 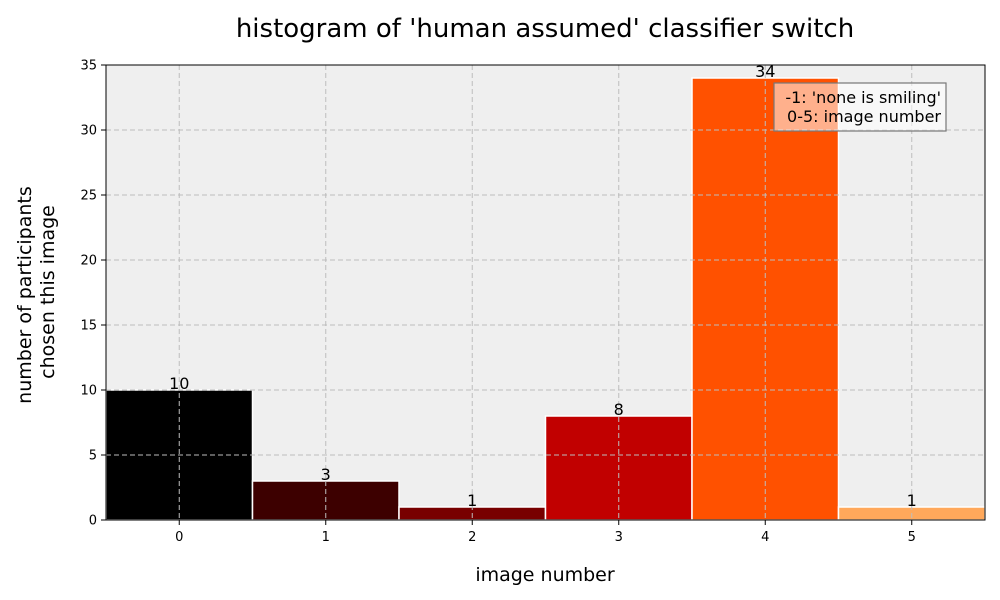 I want to click on y-axis-label-line-1: number of participants, so click(x=25, y=295).